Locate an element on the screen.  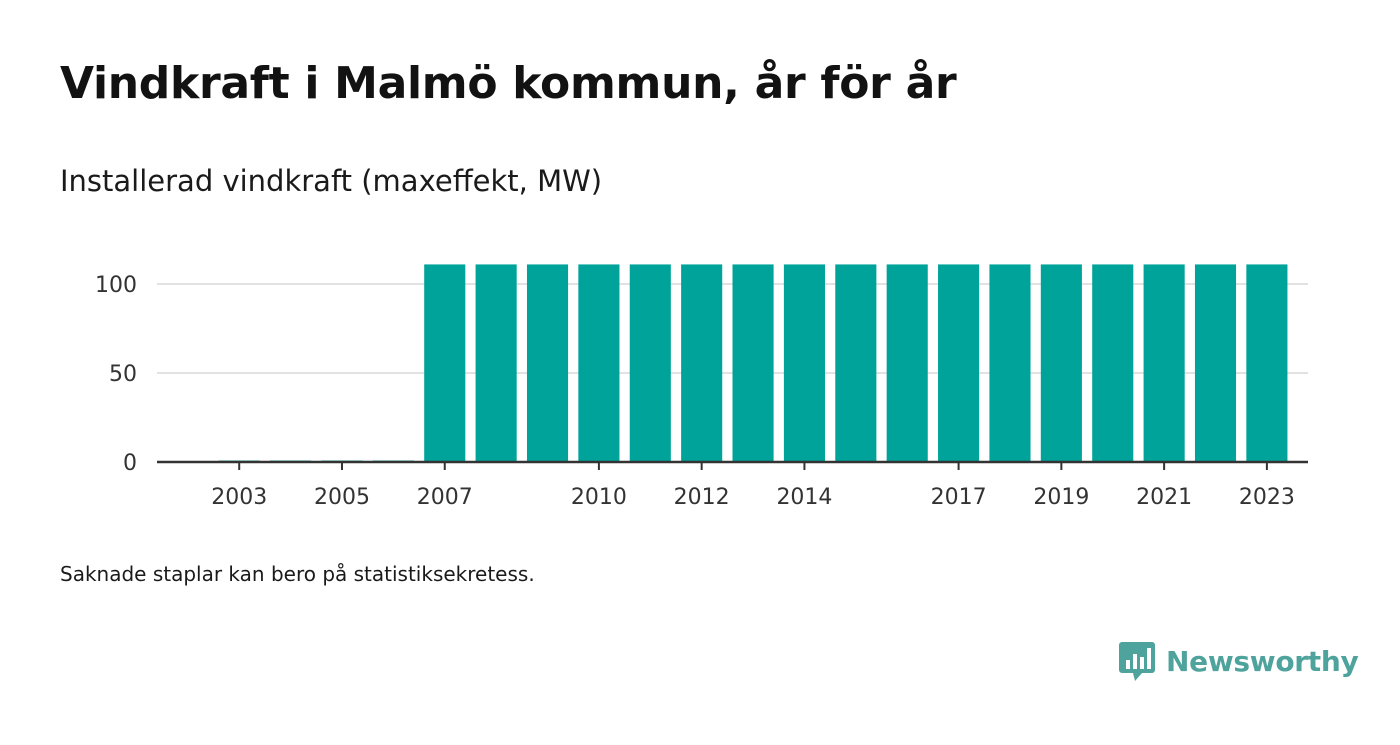
x-tick-label: 2010 is located at coordinates (599, 497).